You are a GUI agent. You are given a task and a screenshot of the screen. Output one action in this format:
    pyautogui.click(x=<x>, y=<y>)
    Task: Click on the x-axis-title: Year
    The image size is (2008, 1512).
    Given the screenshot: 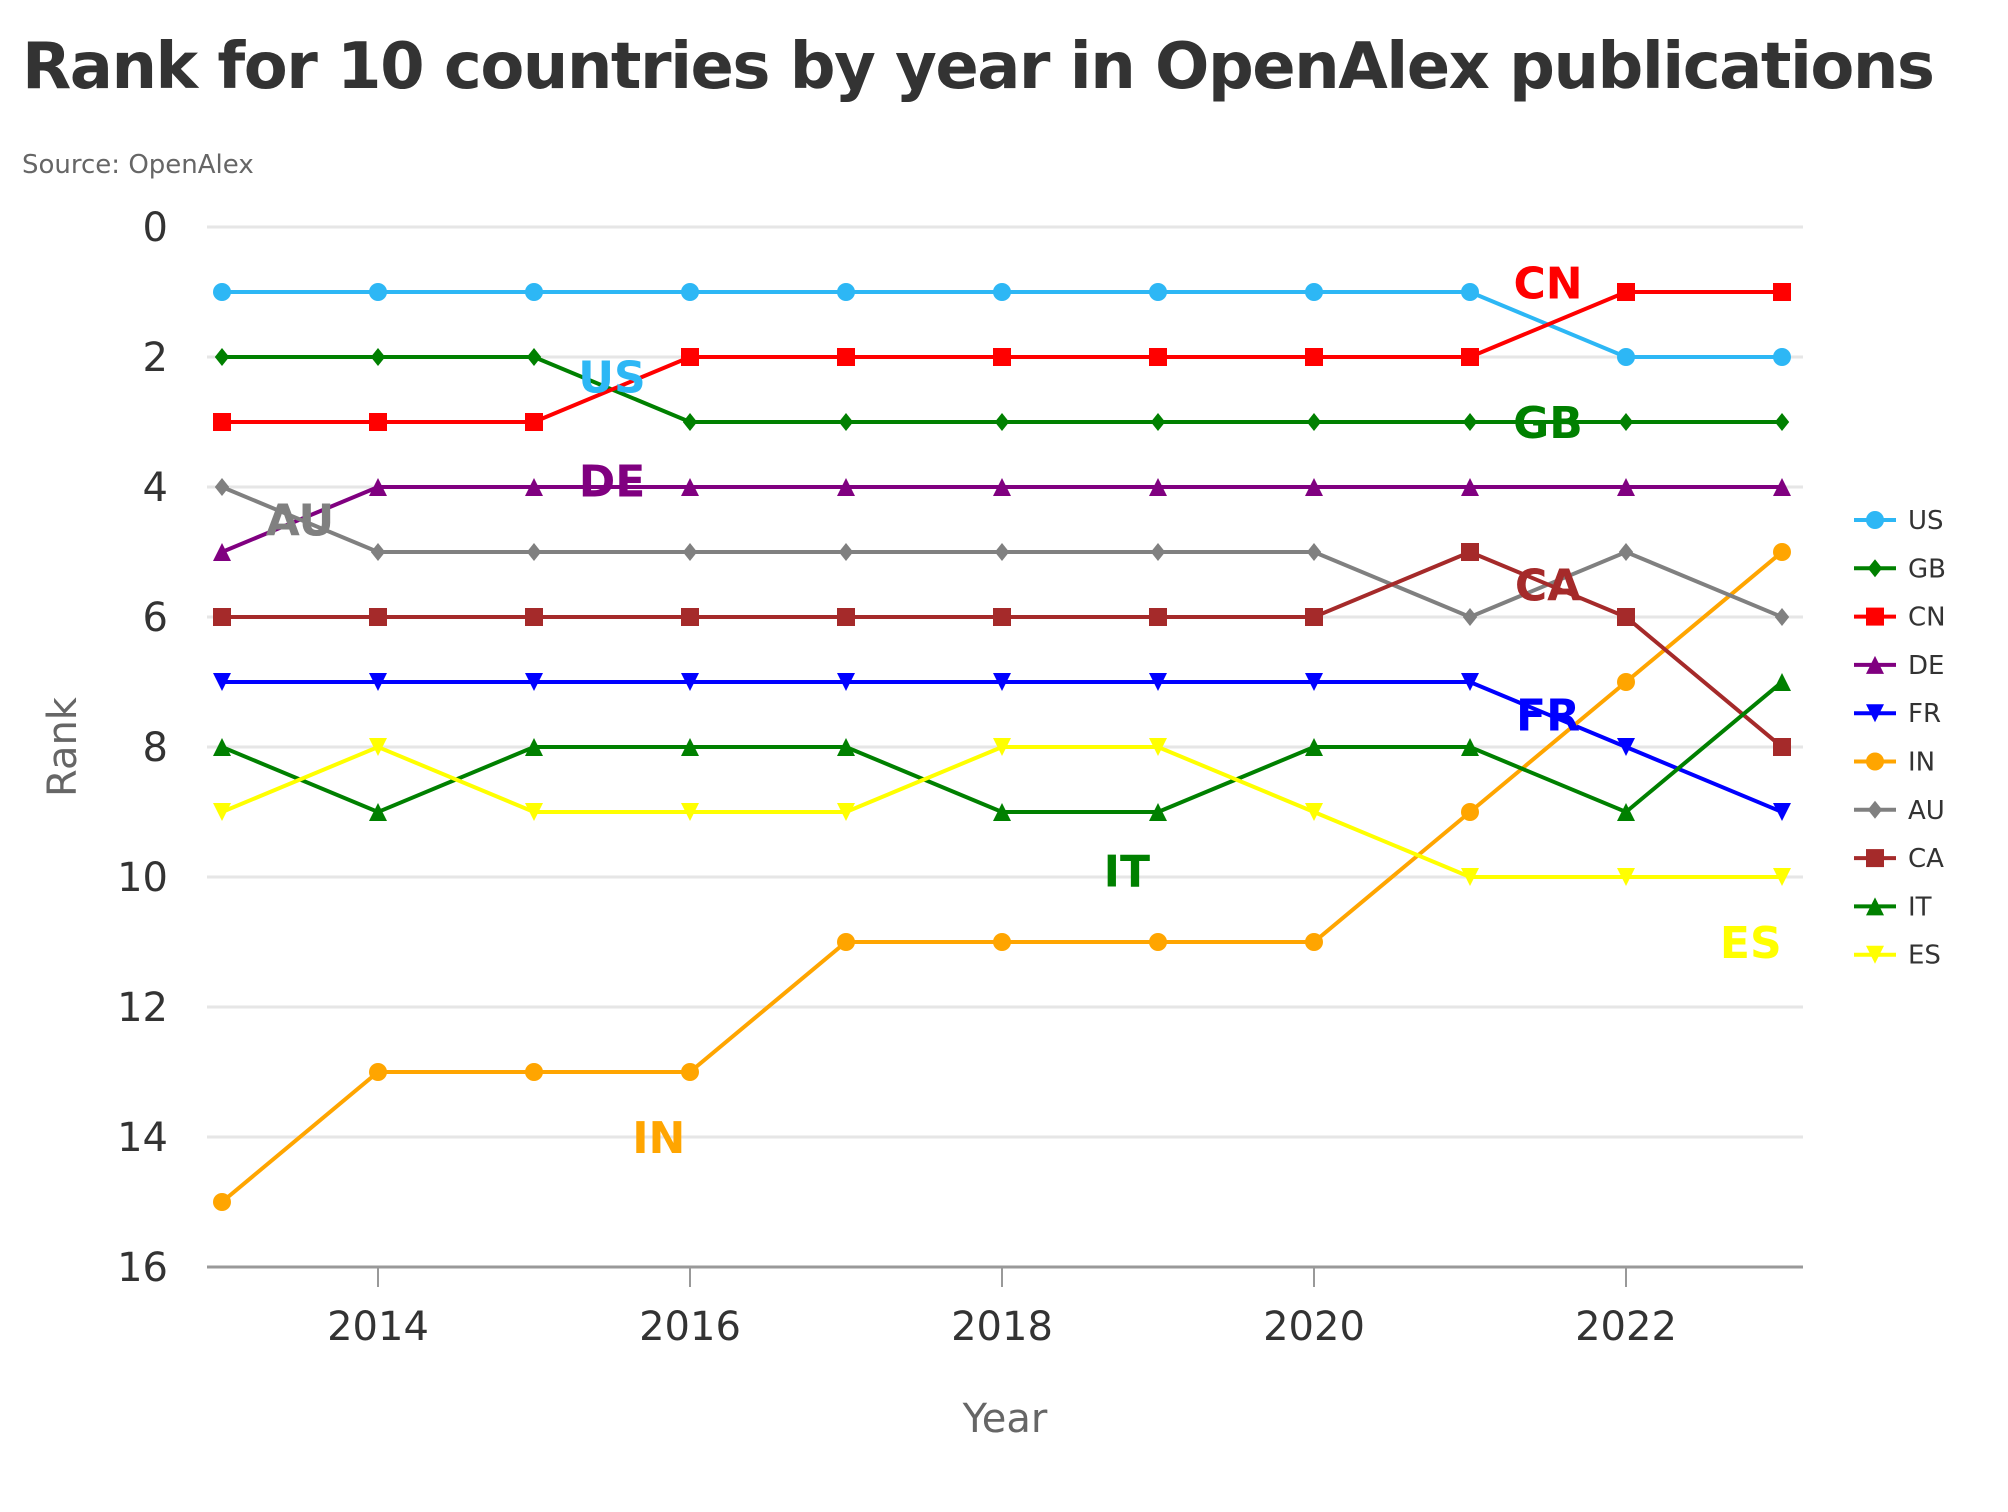 What is the action you would take?
    pyautogui.click(x=1005, y=1419)
    